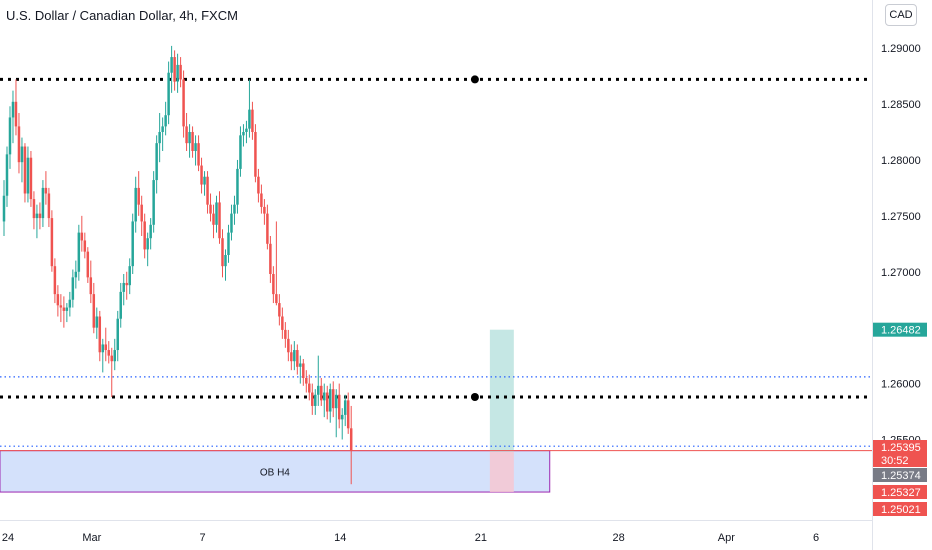 The width and height of the screenshot is (932, 550). I want to click on time-axis: 24 Mar 7 14 21 28 Apr 6, so click(436, 532).